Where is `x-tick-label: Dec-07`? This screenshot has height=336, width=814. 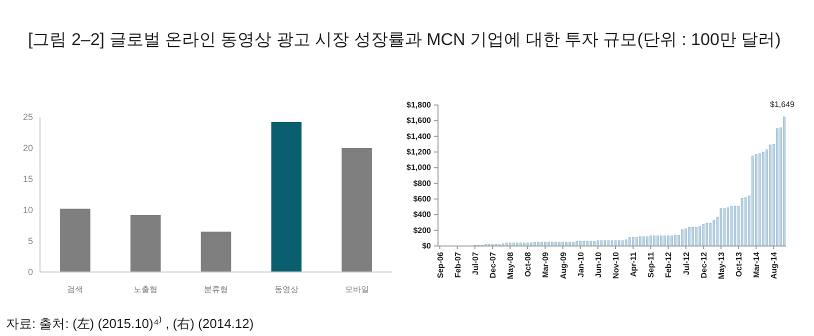 x-tick-label: Dec-07 is located at coordinates (493, 264).